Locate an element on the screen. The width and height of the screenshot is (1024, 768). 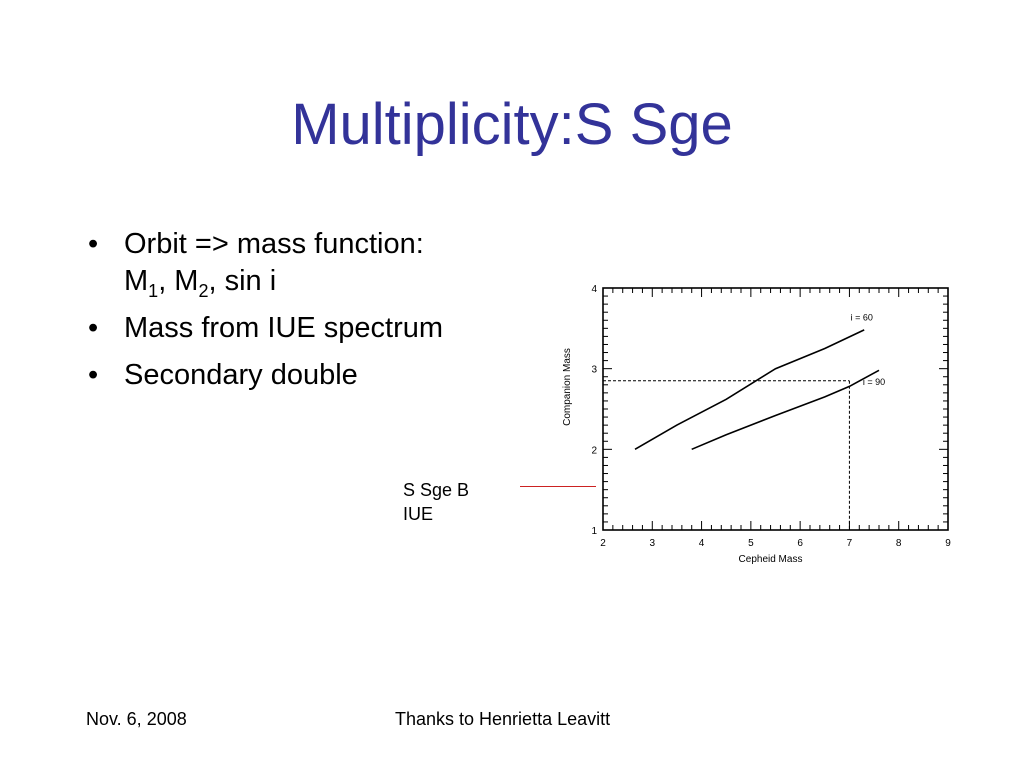
footer-date: Nov. 6, 2008 is located at coordinates (136, 719).